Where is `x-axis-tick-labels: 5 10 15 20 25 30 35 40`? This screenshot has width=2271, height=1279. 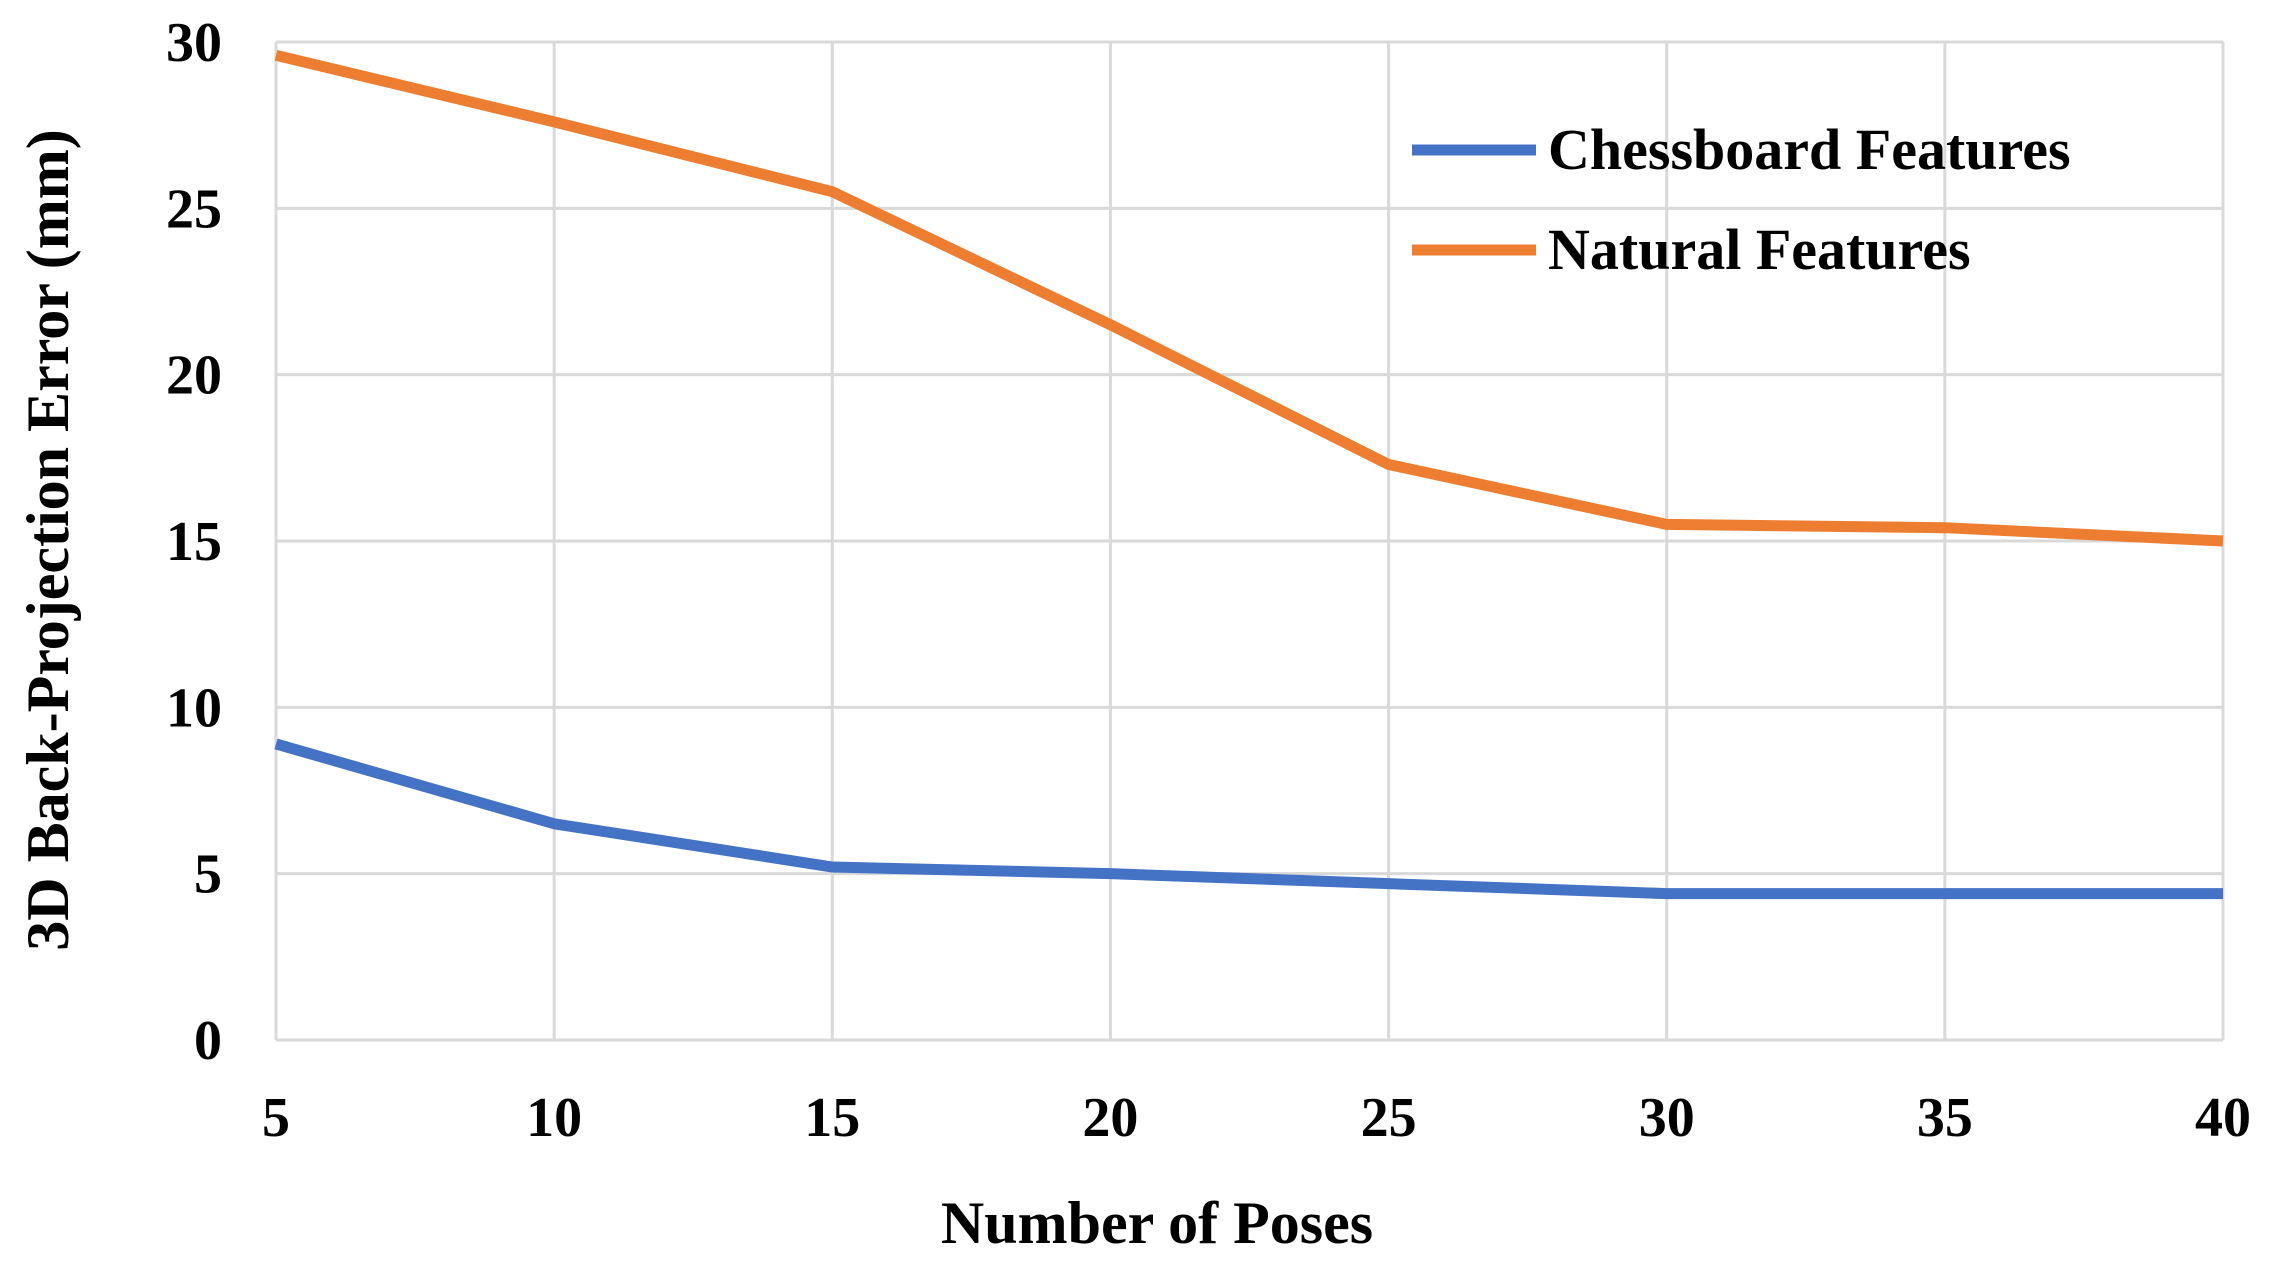
x-axis-tick-labels: 5 10 15 20 25 30 35 40 is located at coordinates (1256, 1118).